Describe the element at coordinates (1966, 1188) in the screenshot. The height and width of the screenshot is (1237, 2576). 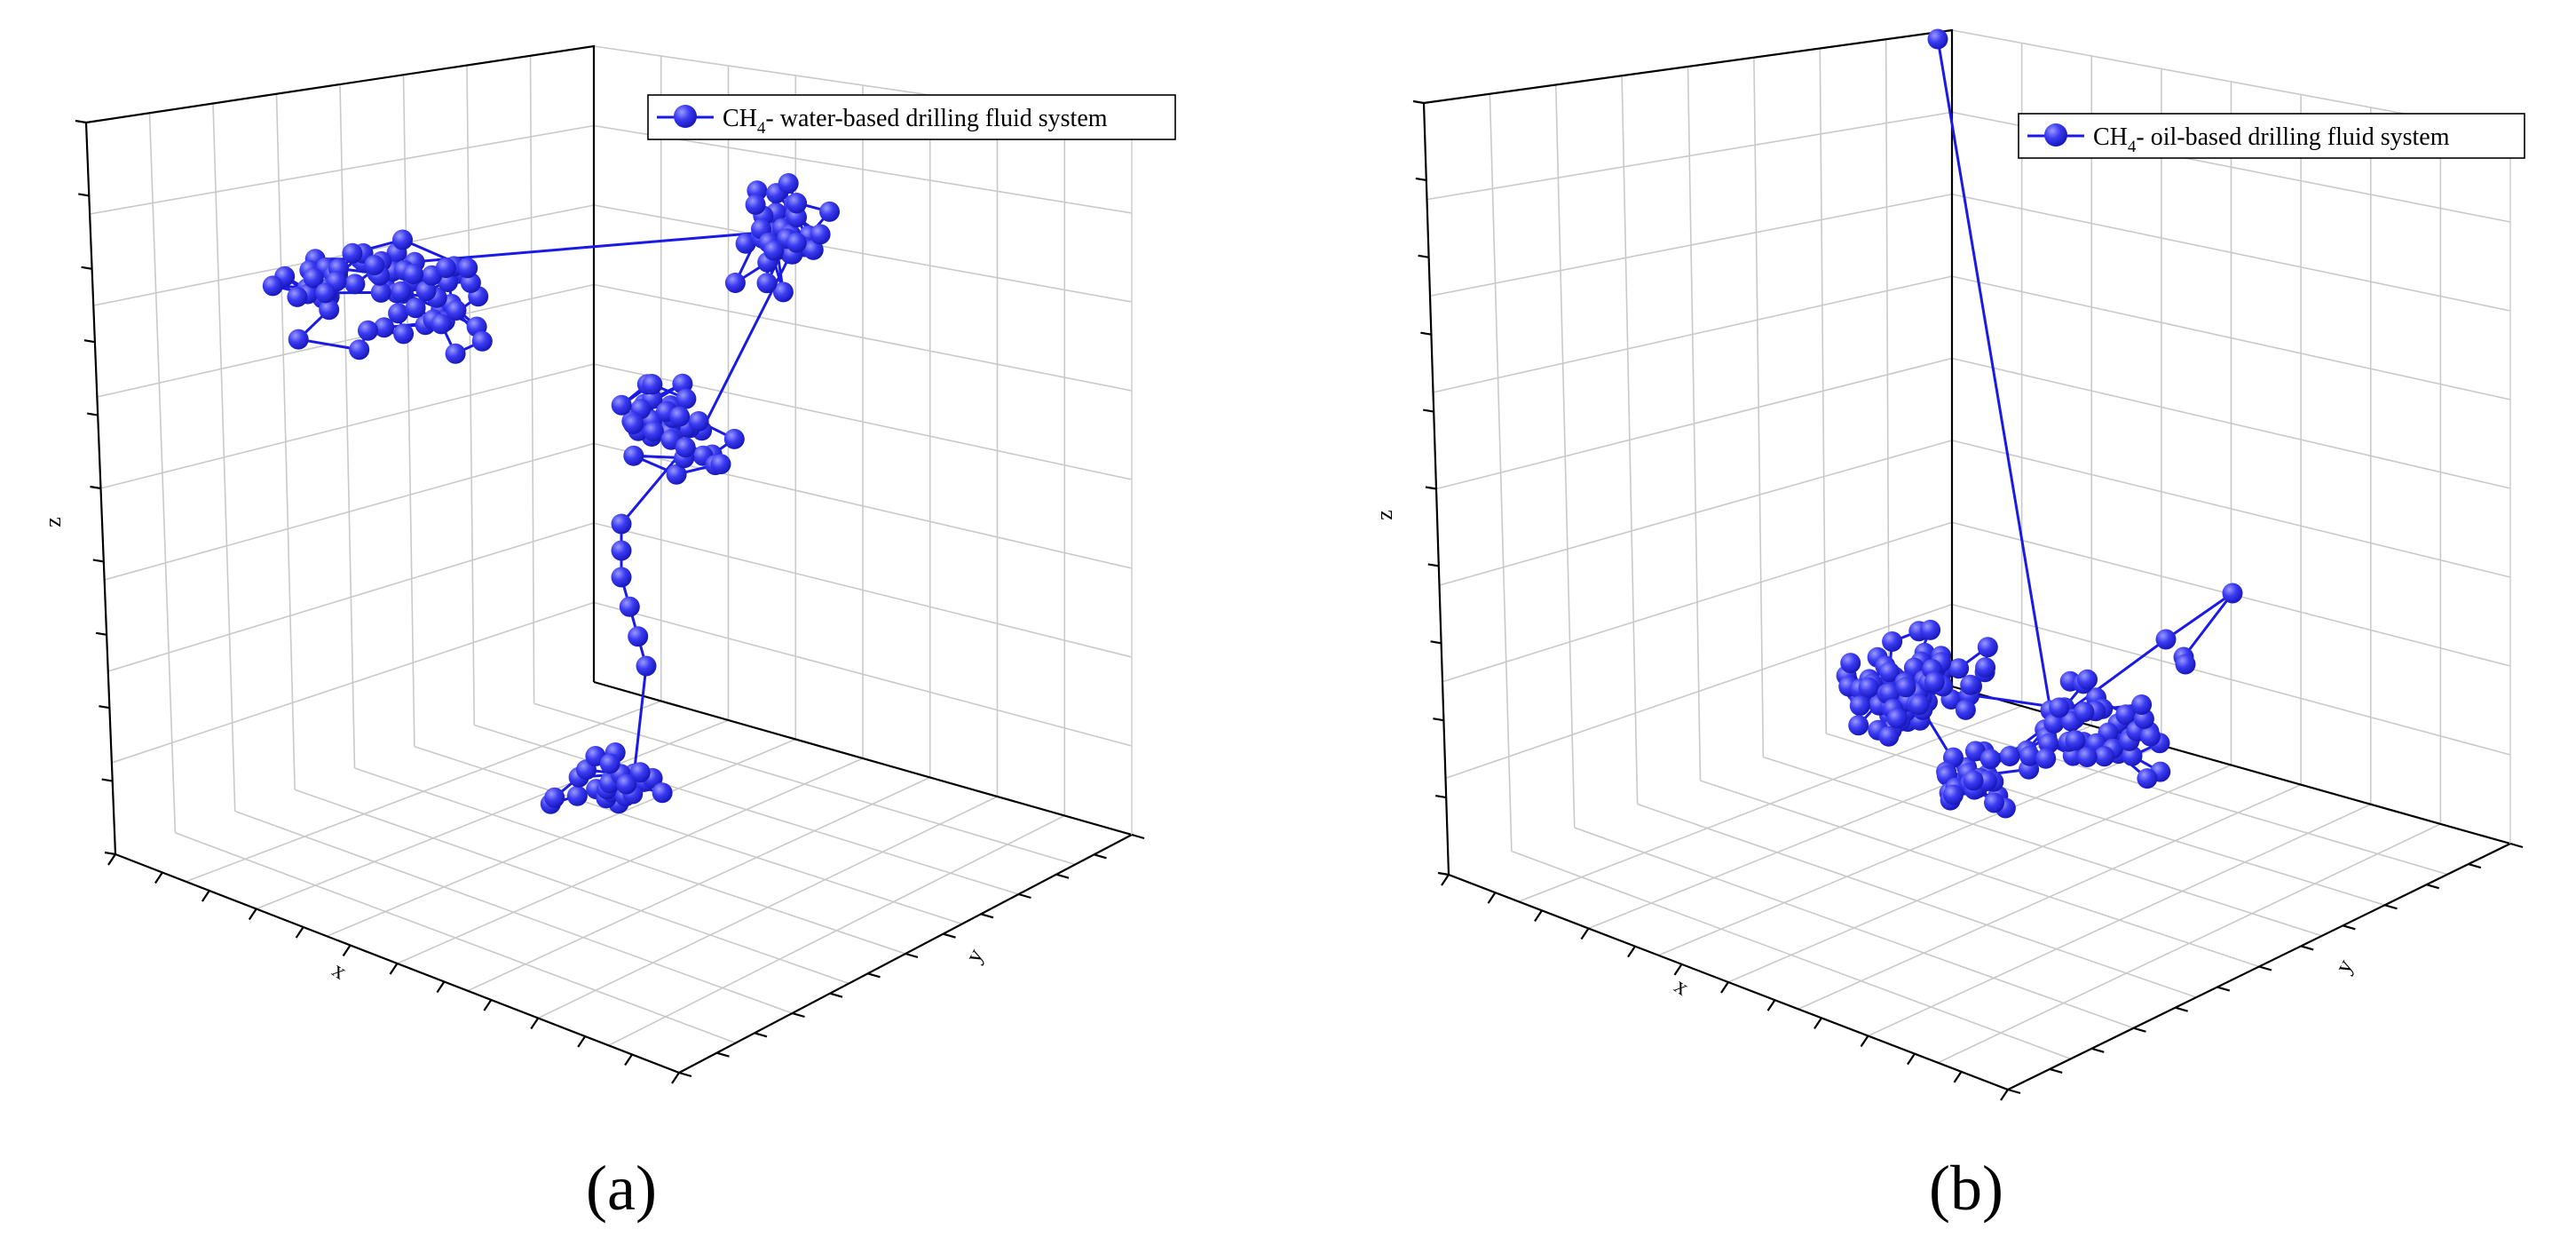
I see `panel-b-label: (b)` at that location.